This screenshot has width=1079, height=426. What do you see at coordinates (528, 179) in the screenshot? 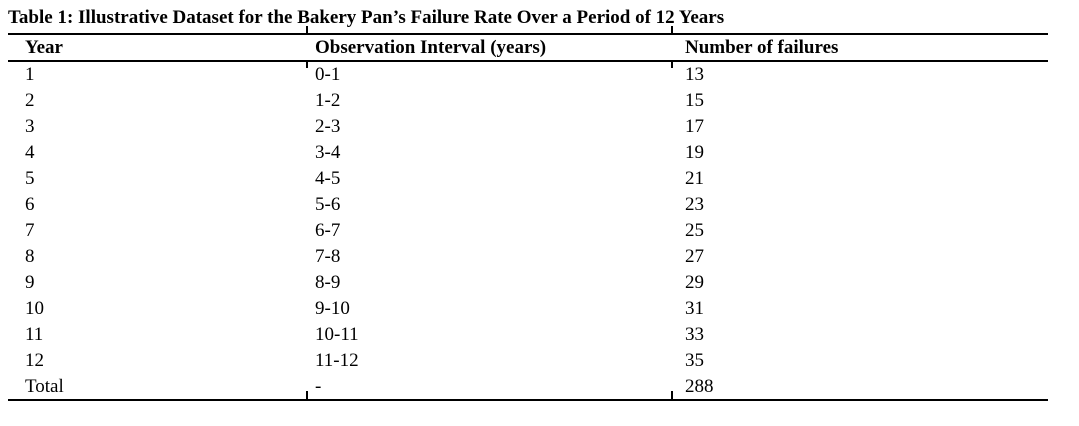
I see `table-row: 5 4-5 21` at bounding box center [528, 179].